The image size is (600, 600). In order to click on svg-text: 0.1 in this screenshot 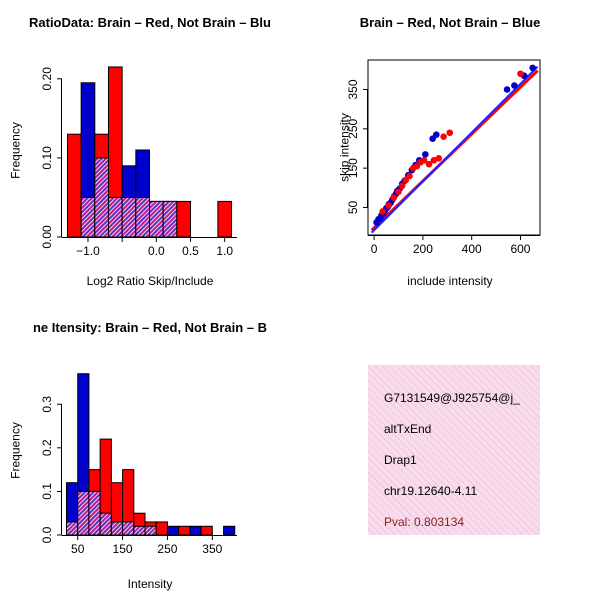, I will do `click(47, 491)`.